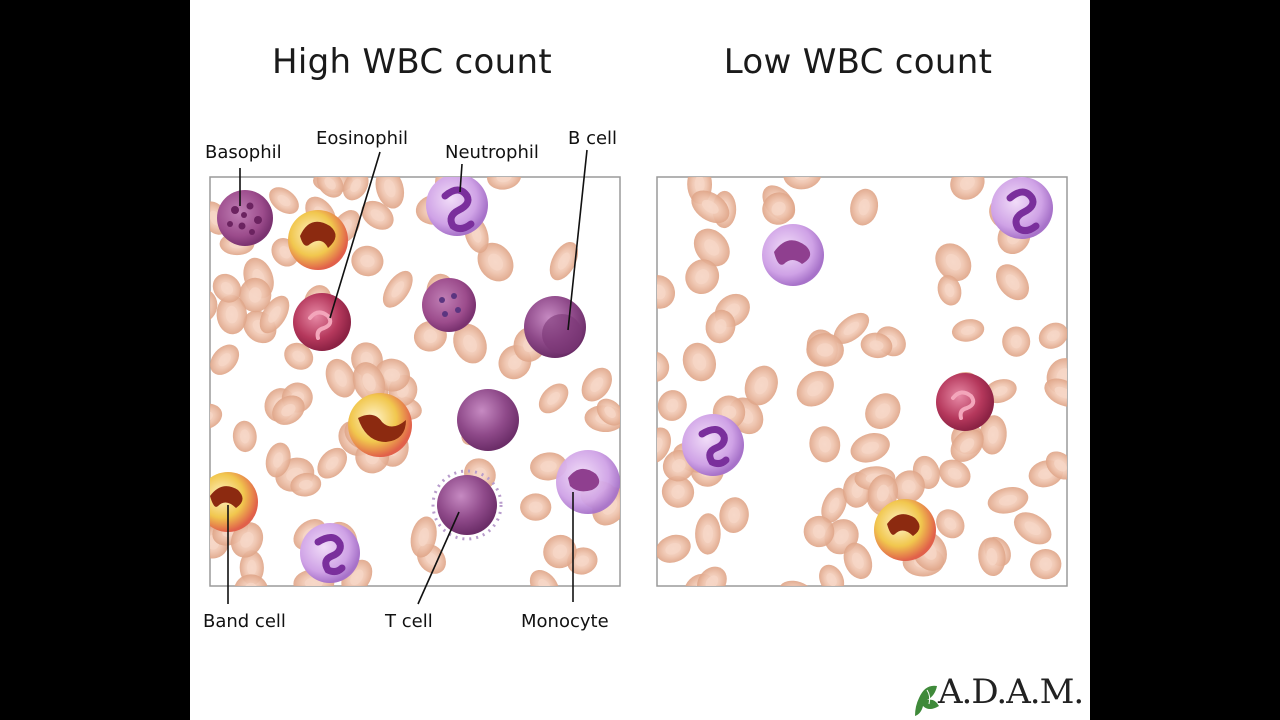 This screenshot has width=1280, height=720. What do you see at coordinates (467, 505) in the screenshot?
I see `t-cell` at bounding box center [467, 505].